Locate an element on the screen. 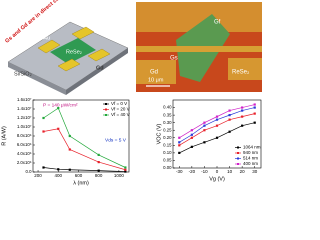 The width and height of the screenshot is (320, 240). y-tick-label: 0.00 is located at coordinates (167, 167).